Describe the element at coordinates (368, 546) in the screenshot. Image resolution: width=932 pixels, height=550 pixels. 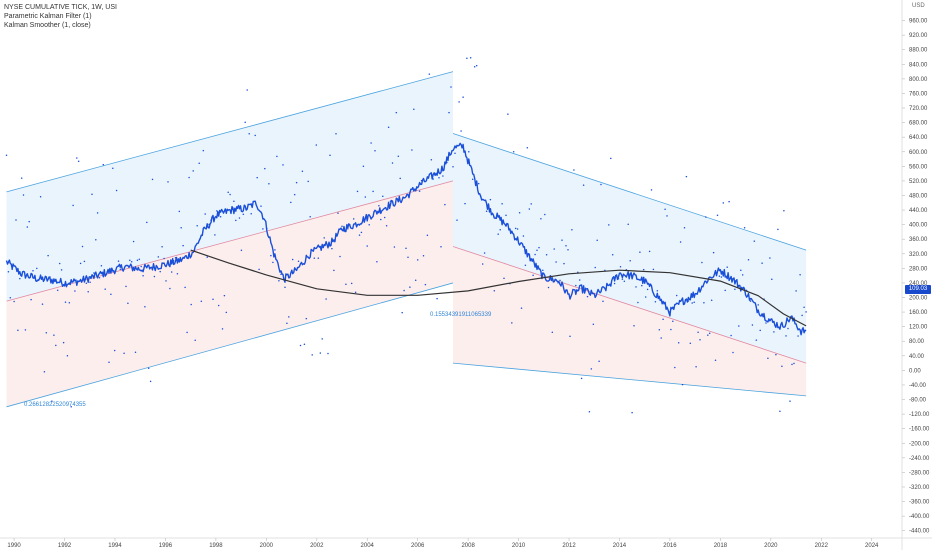
I see `x-tick-label-7: 2004` at that location.